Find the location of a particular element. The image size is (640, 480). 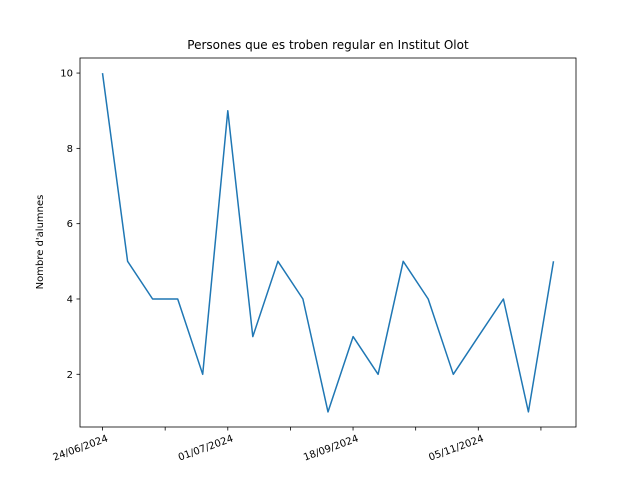

y-tick-label: 6 is located at coordinates (70, 224).